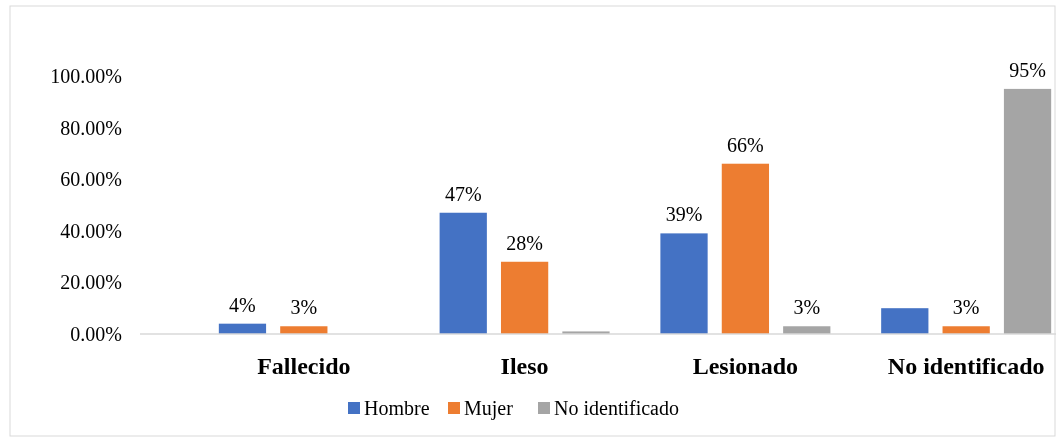 Image resolution: width=1056 pixels, height=437 pixels. What do you see at coordinates (463, 193) in the screenshot?
I see `data-label: 47%` at bounding box center [463, 193].